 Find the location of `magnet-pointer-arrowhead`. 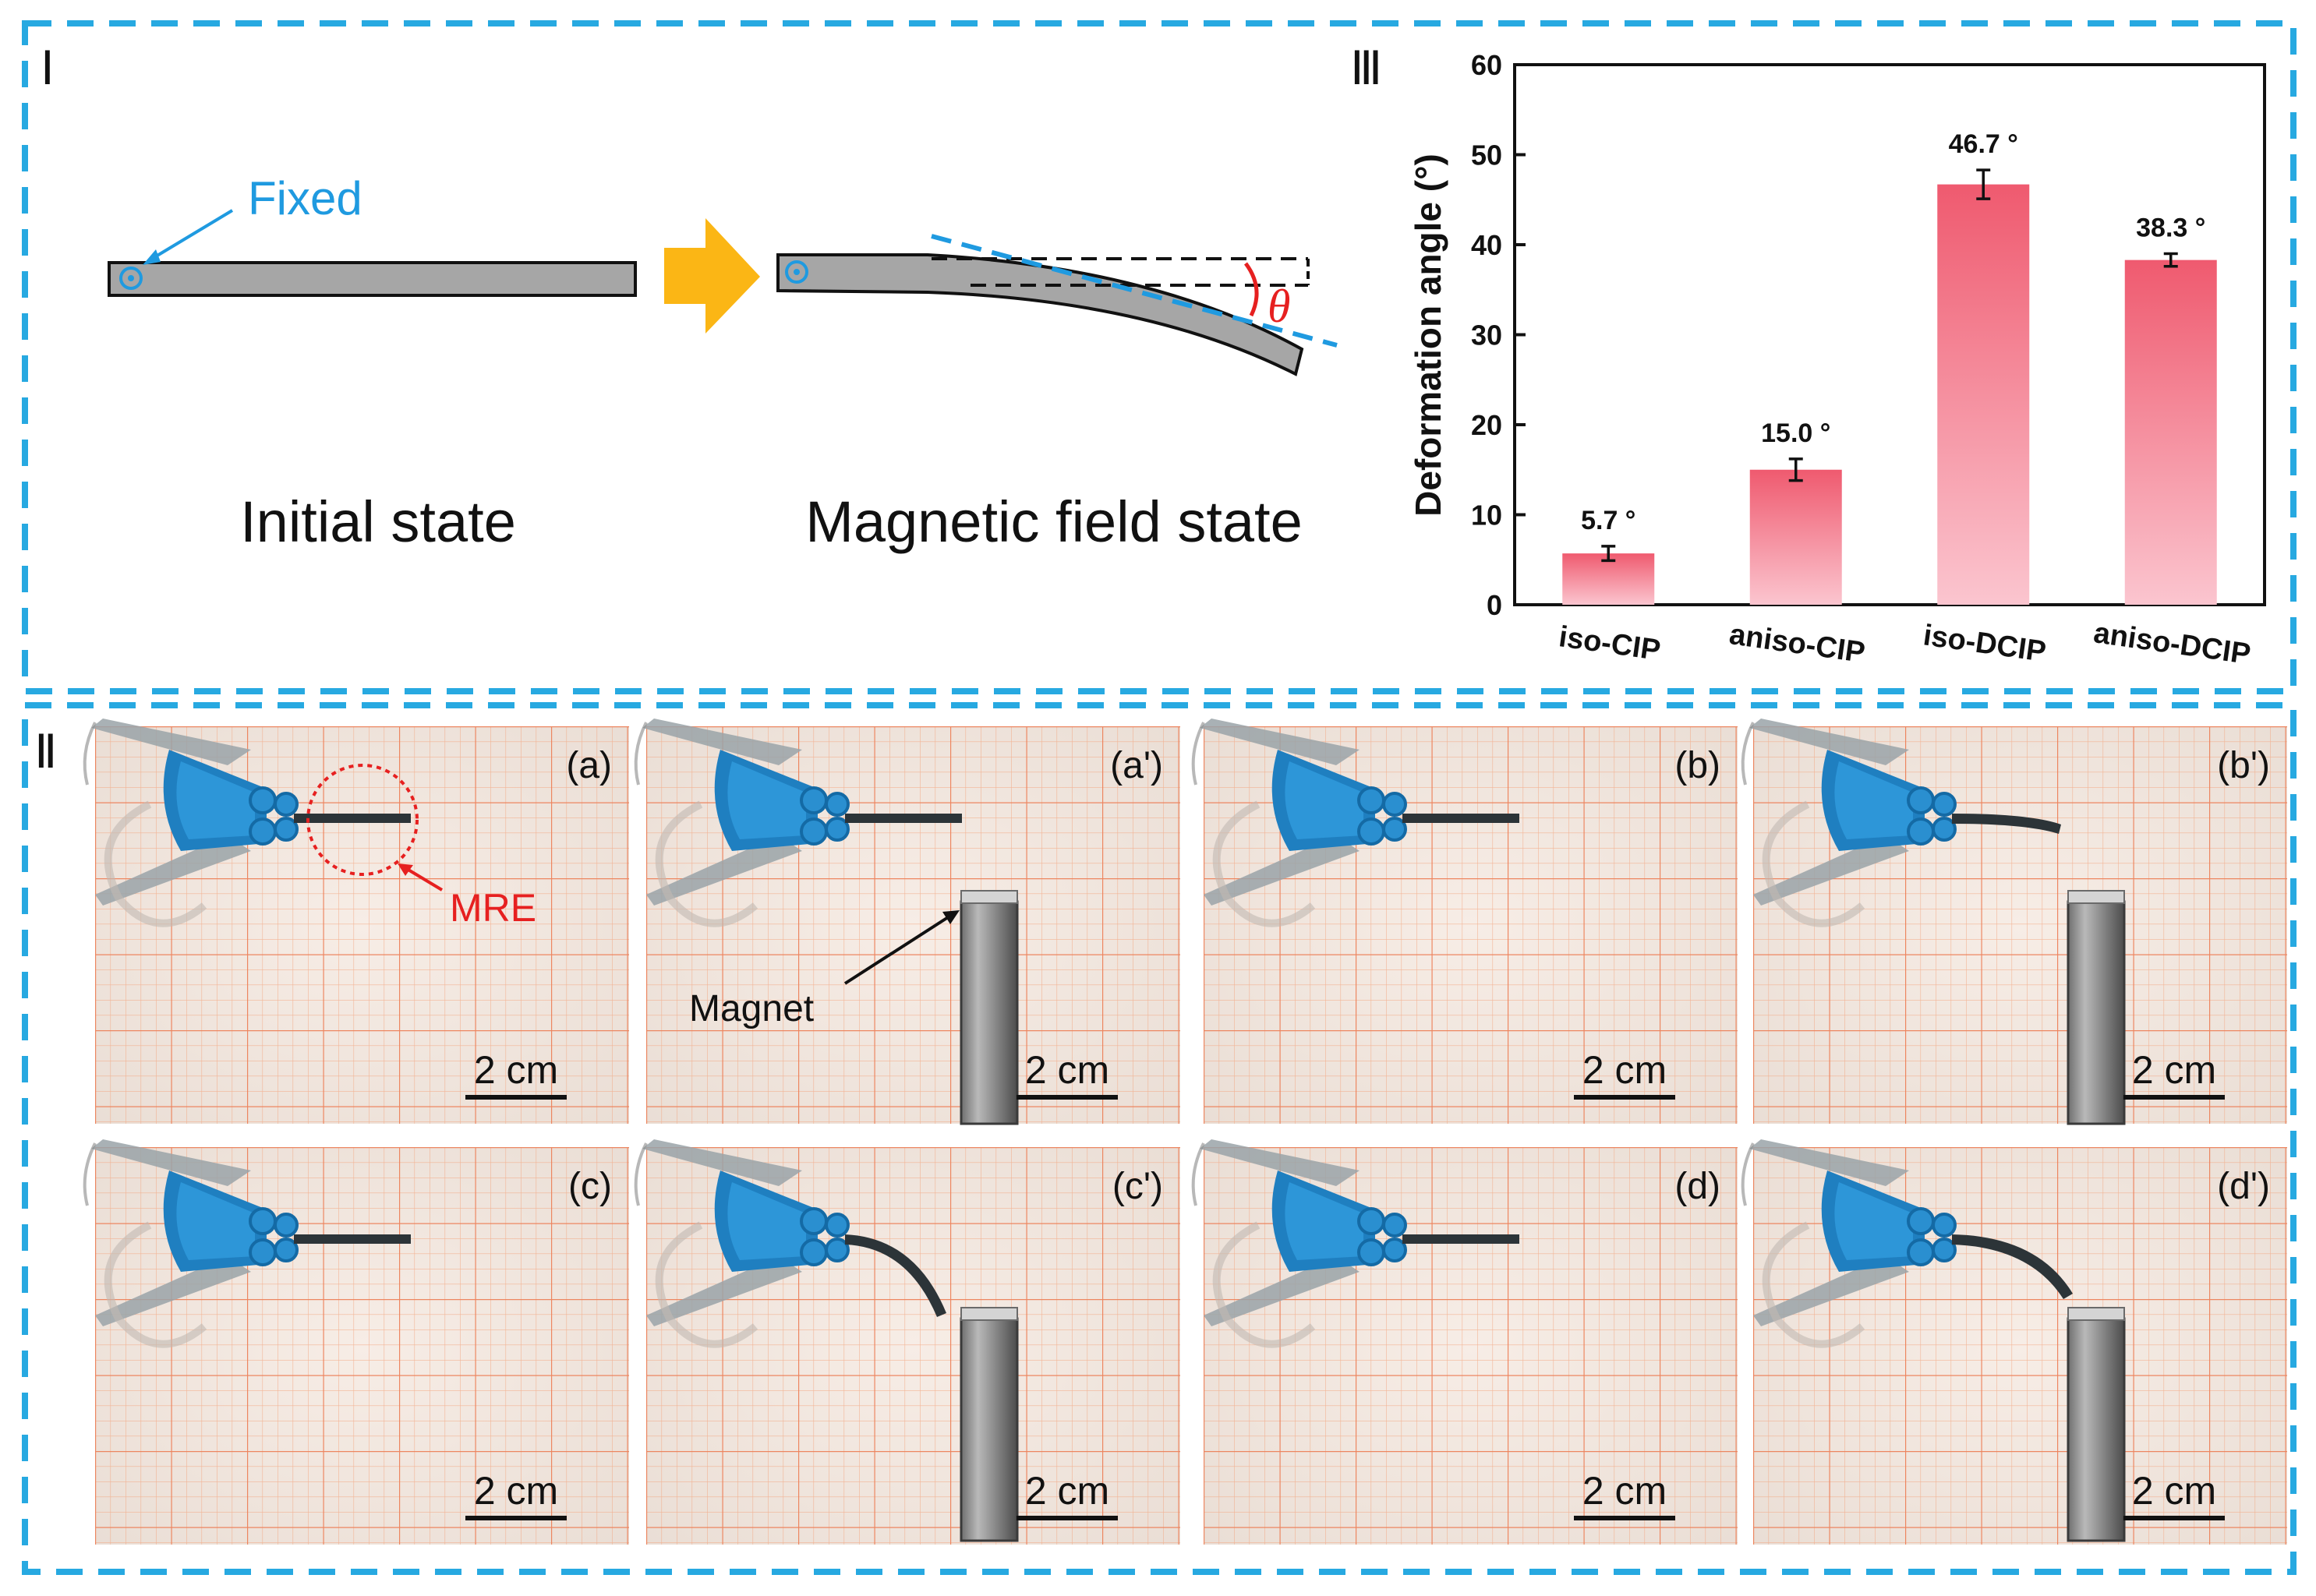

magnet-pointer-arrowhead is located at coordinates (951, 917).